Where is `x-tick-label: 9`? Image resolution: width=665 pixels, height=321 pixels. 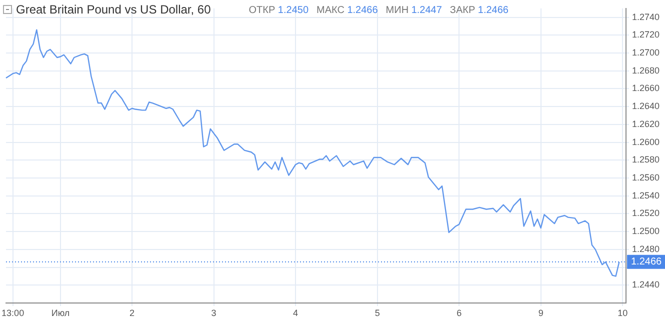
x-tick-label: 9 is located at coordinates (541, 313).